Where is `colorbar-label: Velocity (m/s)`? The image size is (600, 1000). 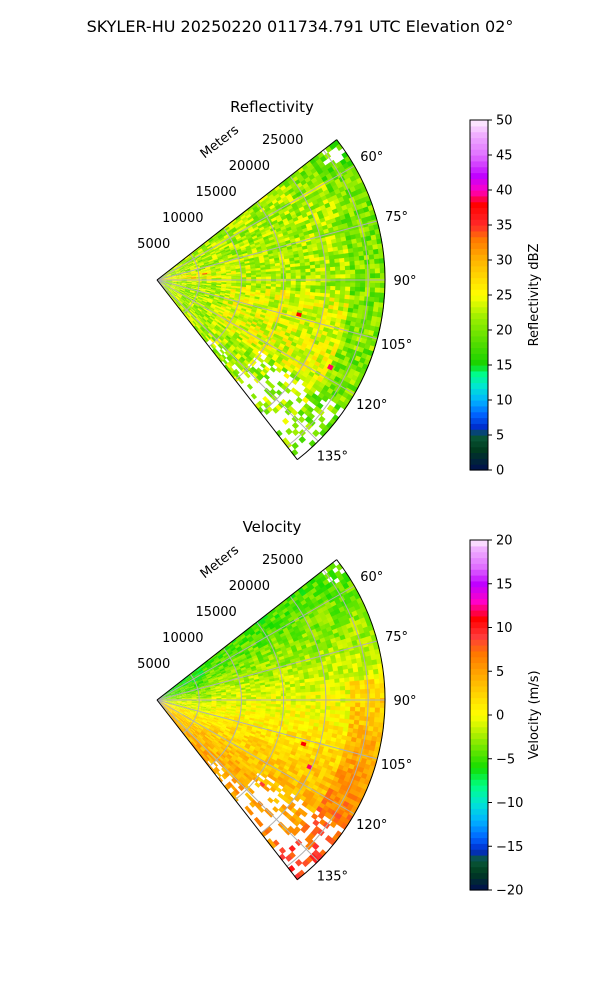 colorbar-label: Velocity (m/s) is located at coordinates (534, 714).